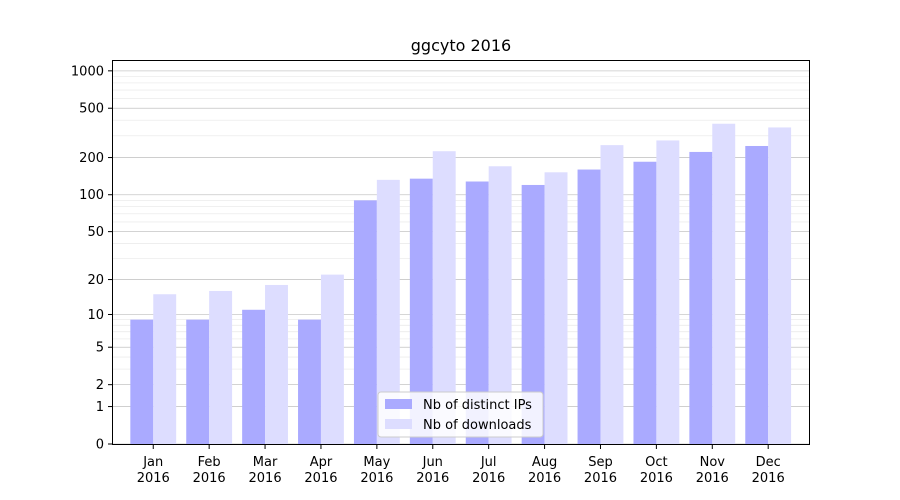  What do you see at coordinates (461, 45) in the screenshot?
I see `chart-title: ggcyto 2016` at bounding box center [461, 45].